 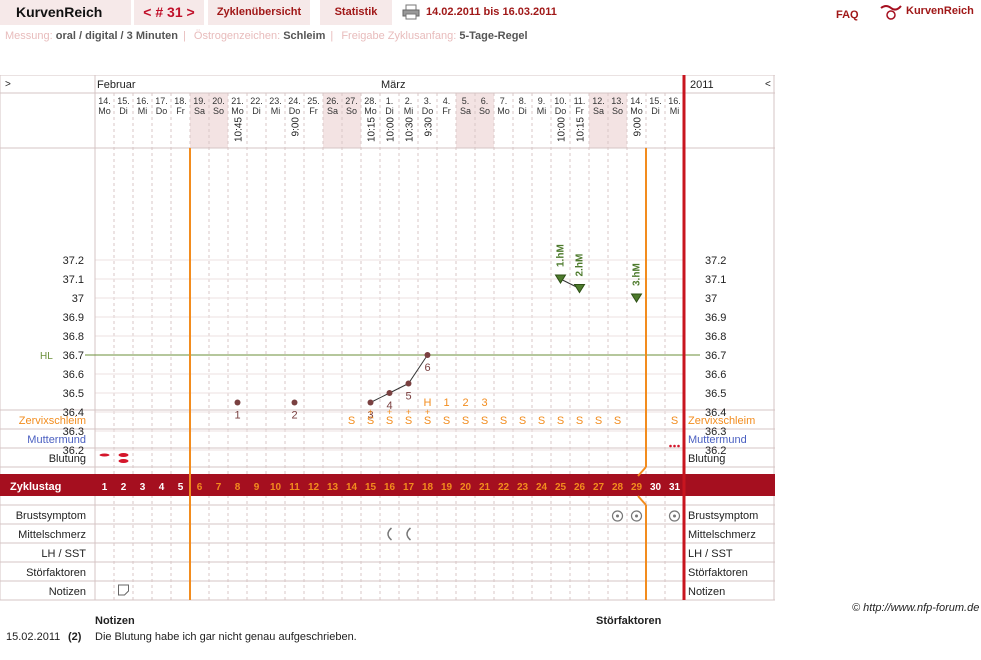 What do you see at coordinates (239, 129) in the screenshot?
I see `measure-time: 10:45` at bounding box center [239, 129].